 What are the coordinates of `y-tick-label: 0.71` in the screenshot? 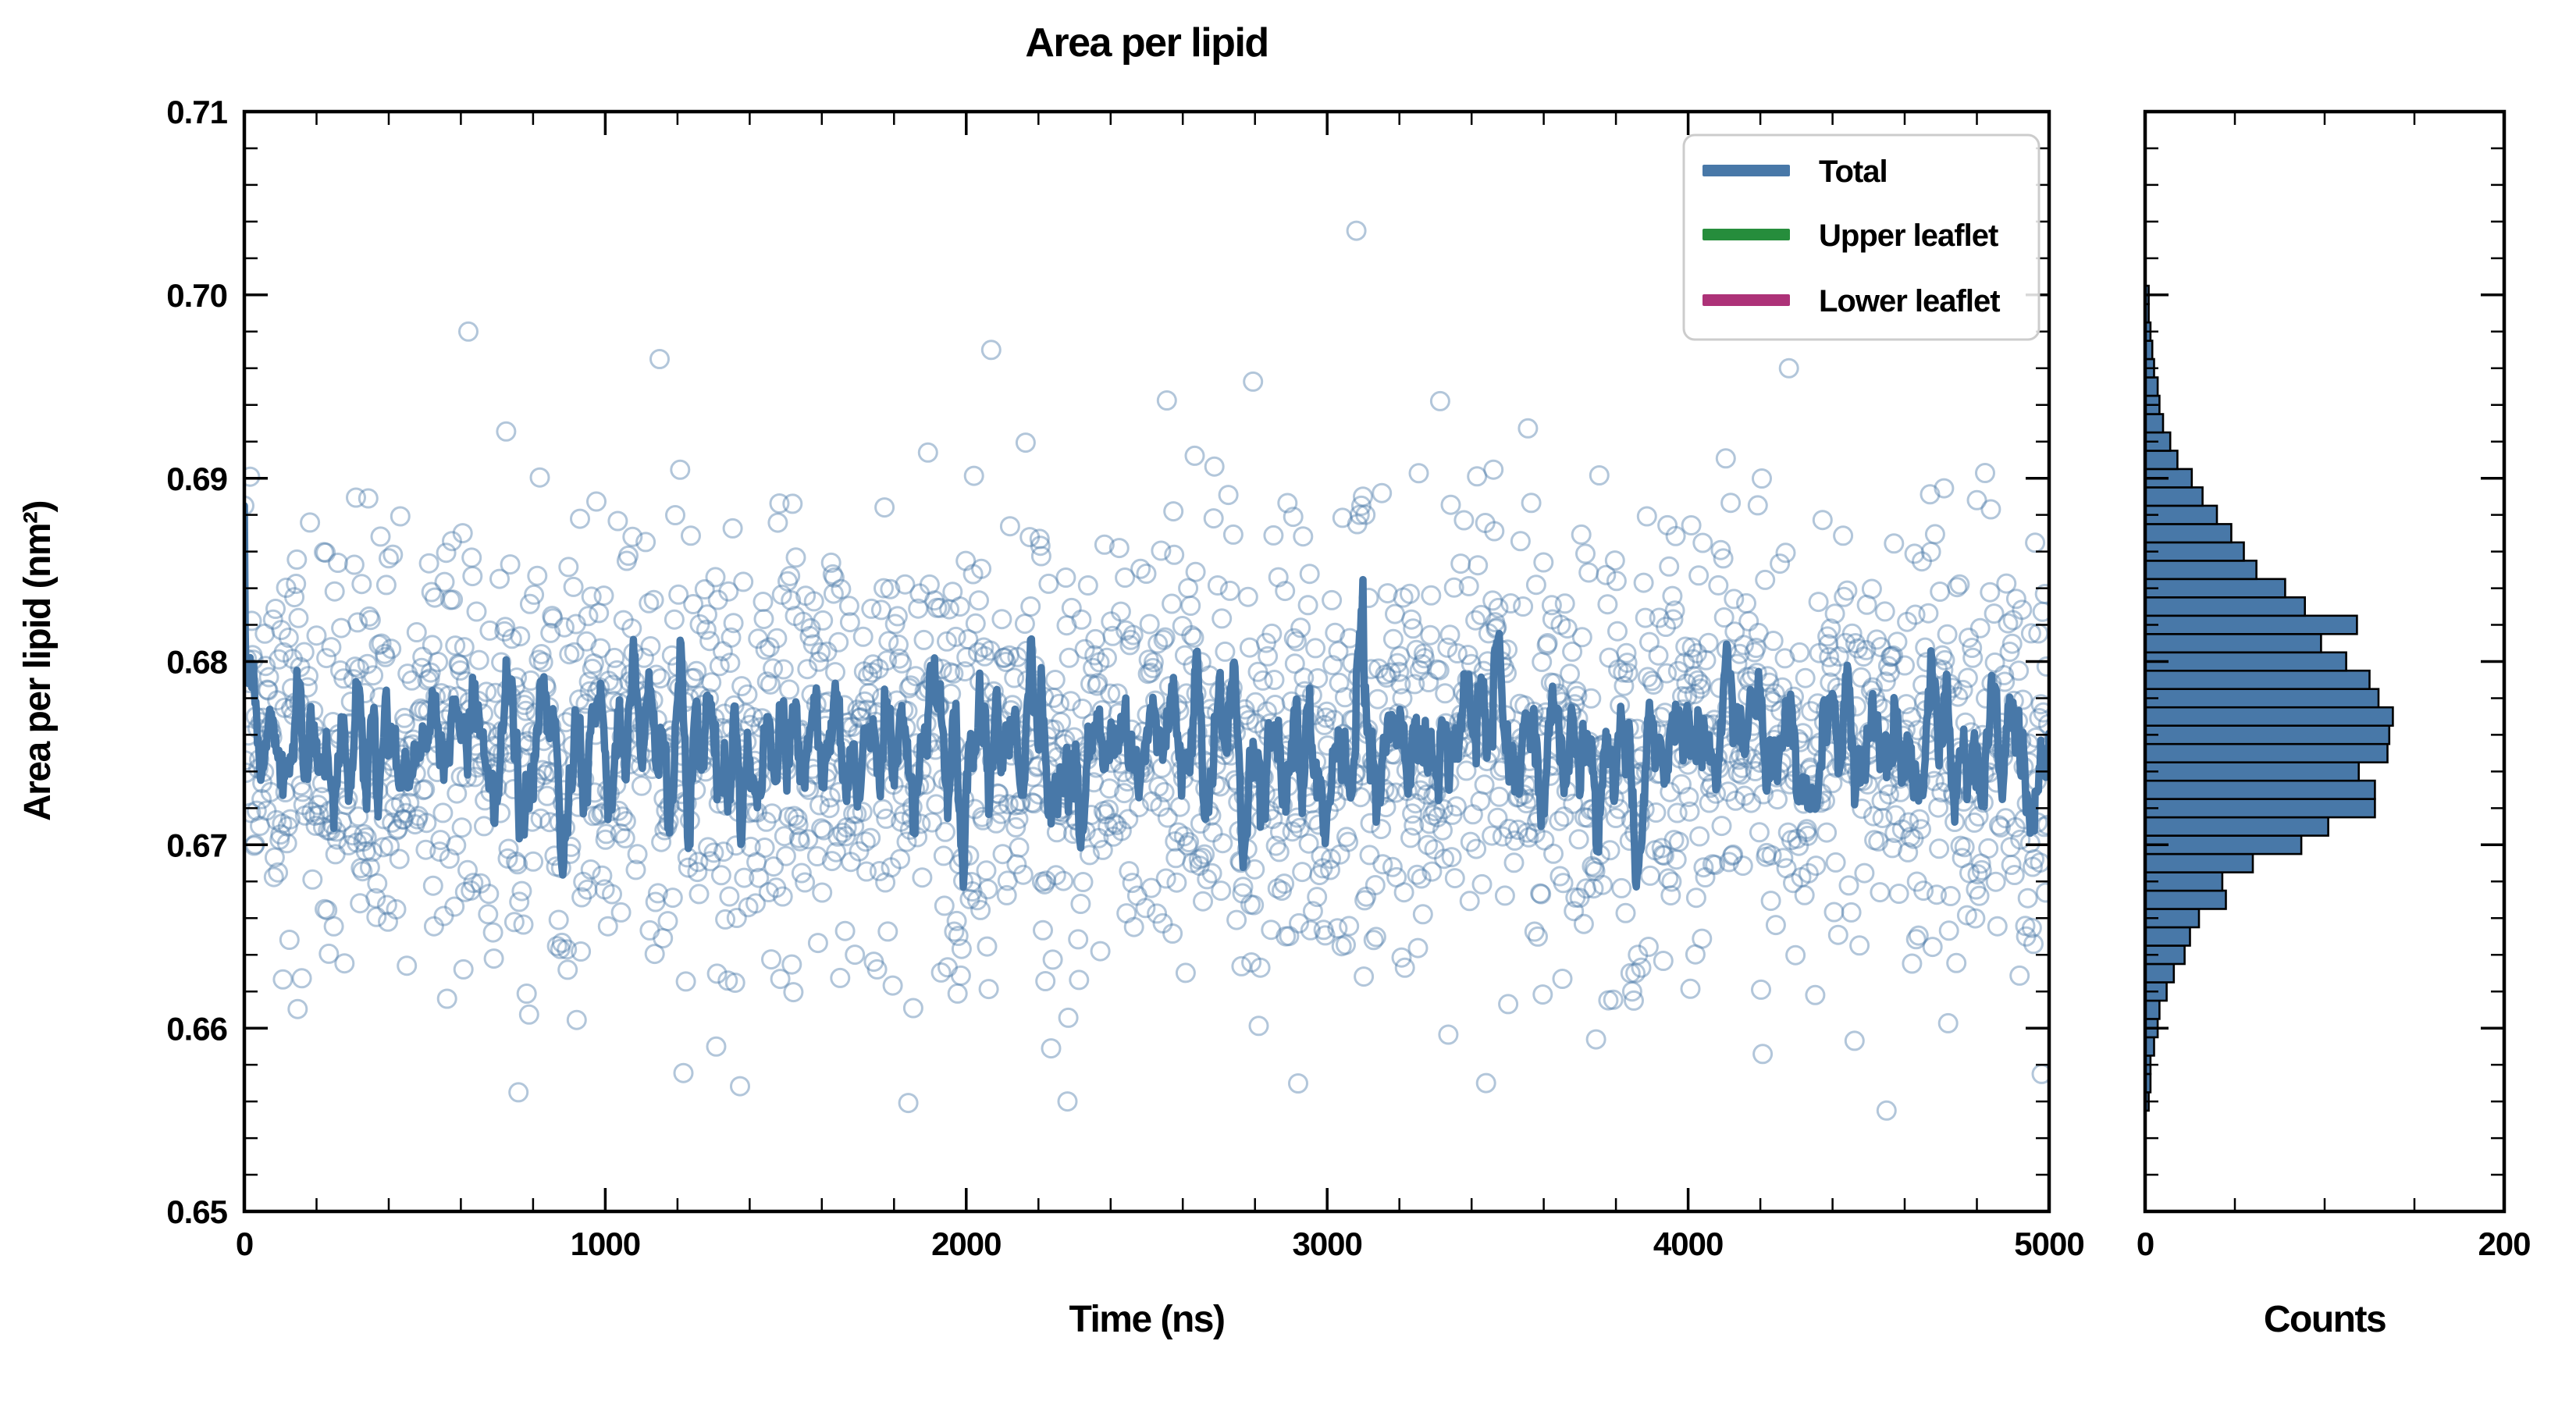 It's located at (196, 112).